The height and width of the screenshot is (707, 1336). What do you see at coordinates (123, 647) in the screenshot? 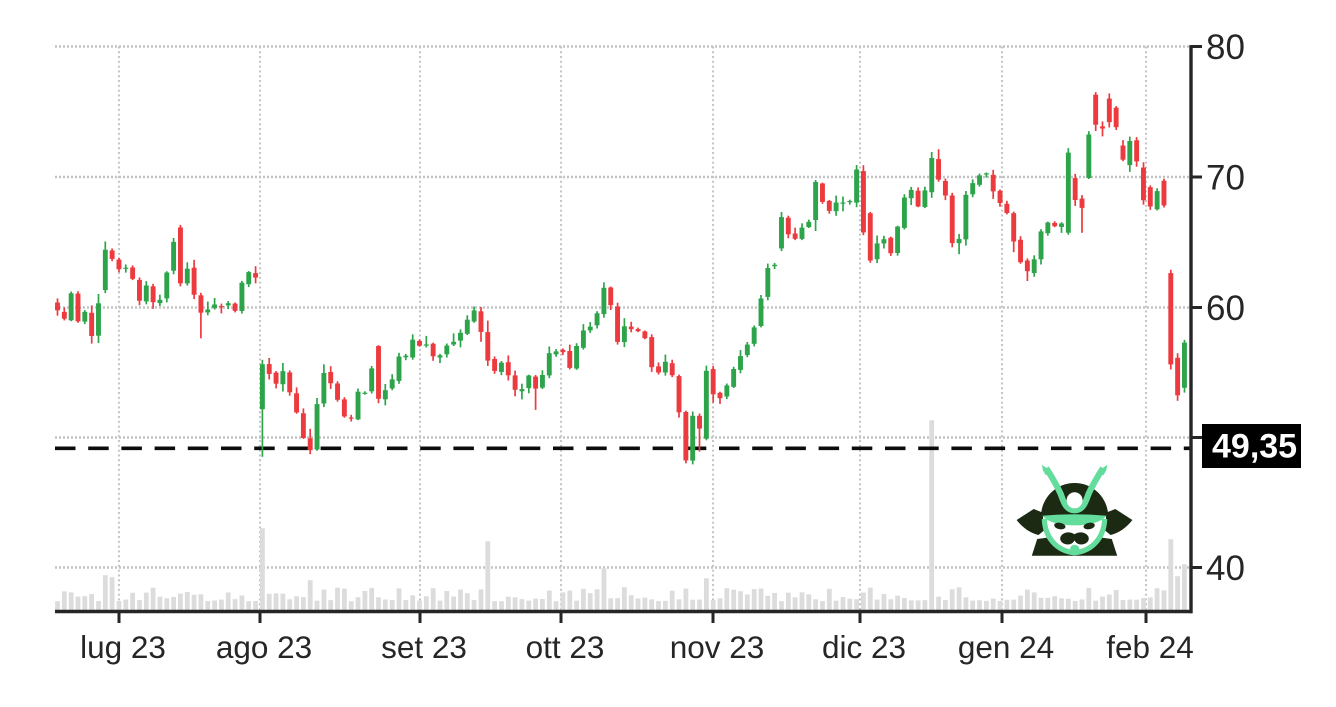
I see `svg-text: lug 23` at bounding box center [123, 647].